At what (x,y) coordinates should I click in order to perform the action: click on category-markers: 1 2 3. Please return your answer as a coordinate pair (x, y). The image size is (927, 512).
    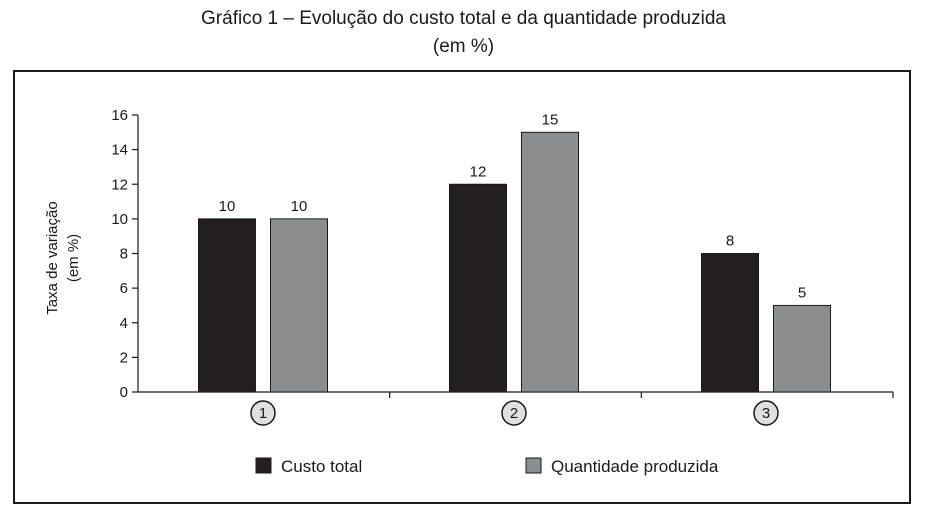
    Looking at the image, I should click on (514, 413).